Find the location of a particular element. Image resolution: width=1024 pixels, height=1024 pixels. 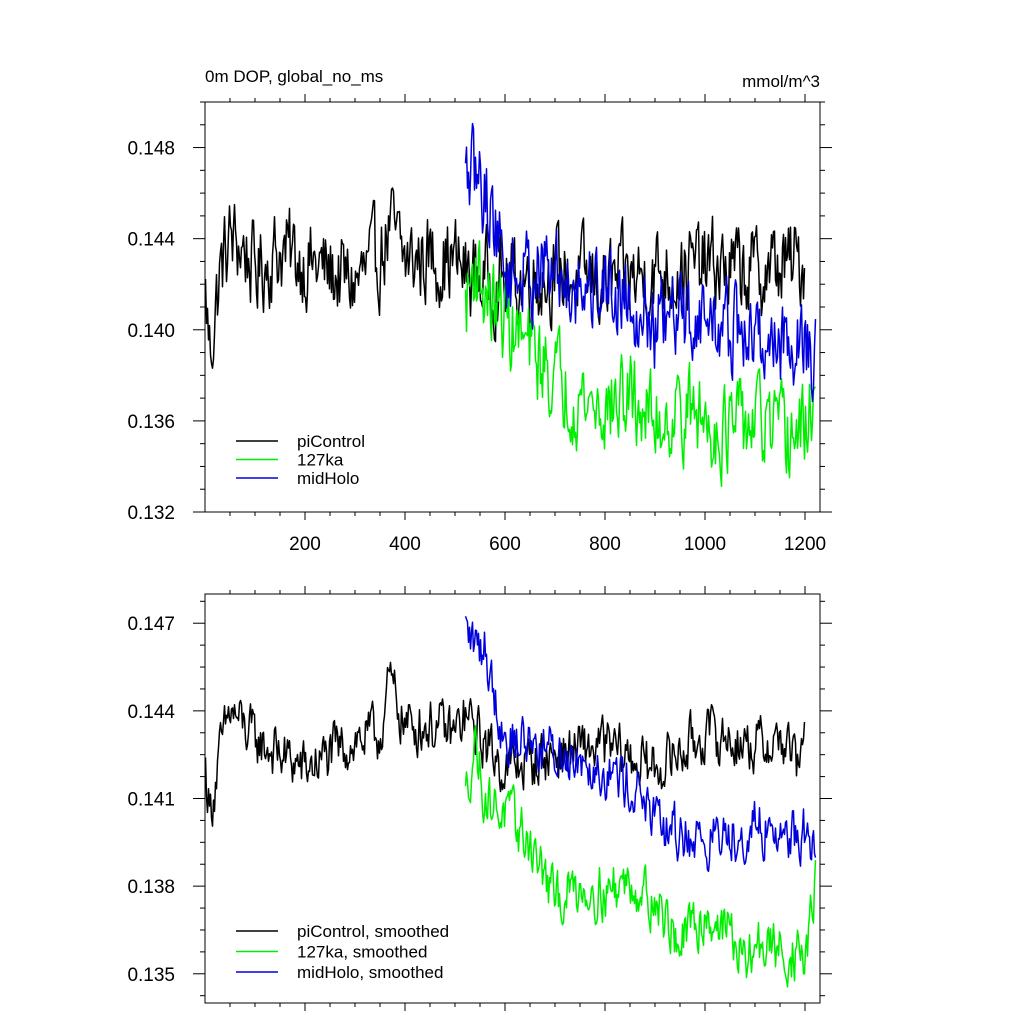

legend-label: piControl, smoothed is located at coordinates (373, 931).